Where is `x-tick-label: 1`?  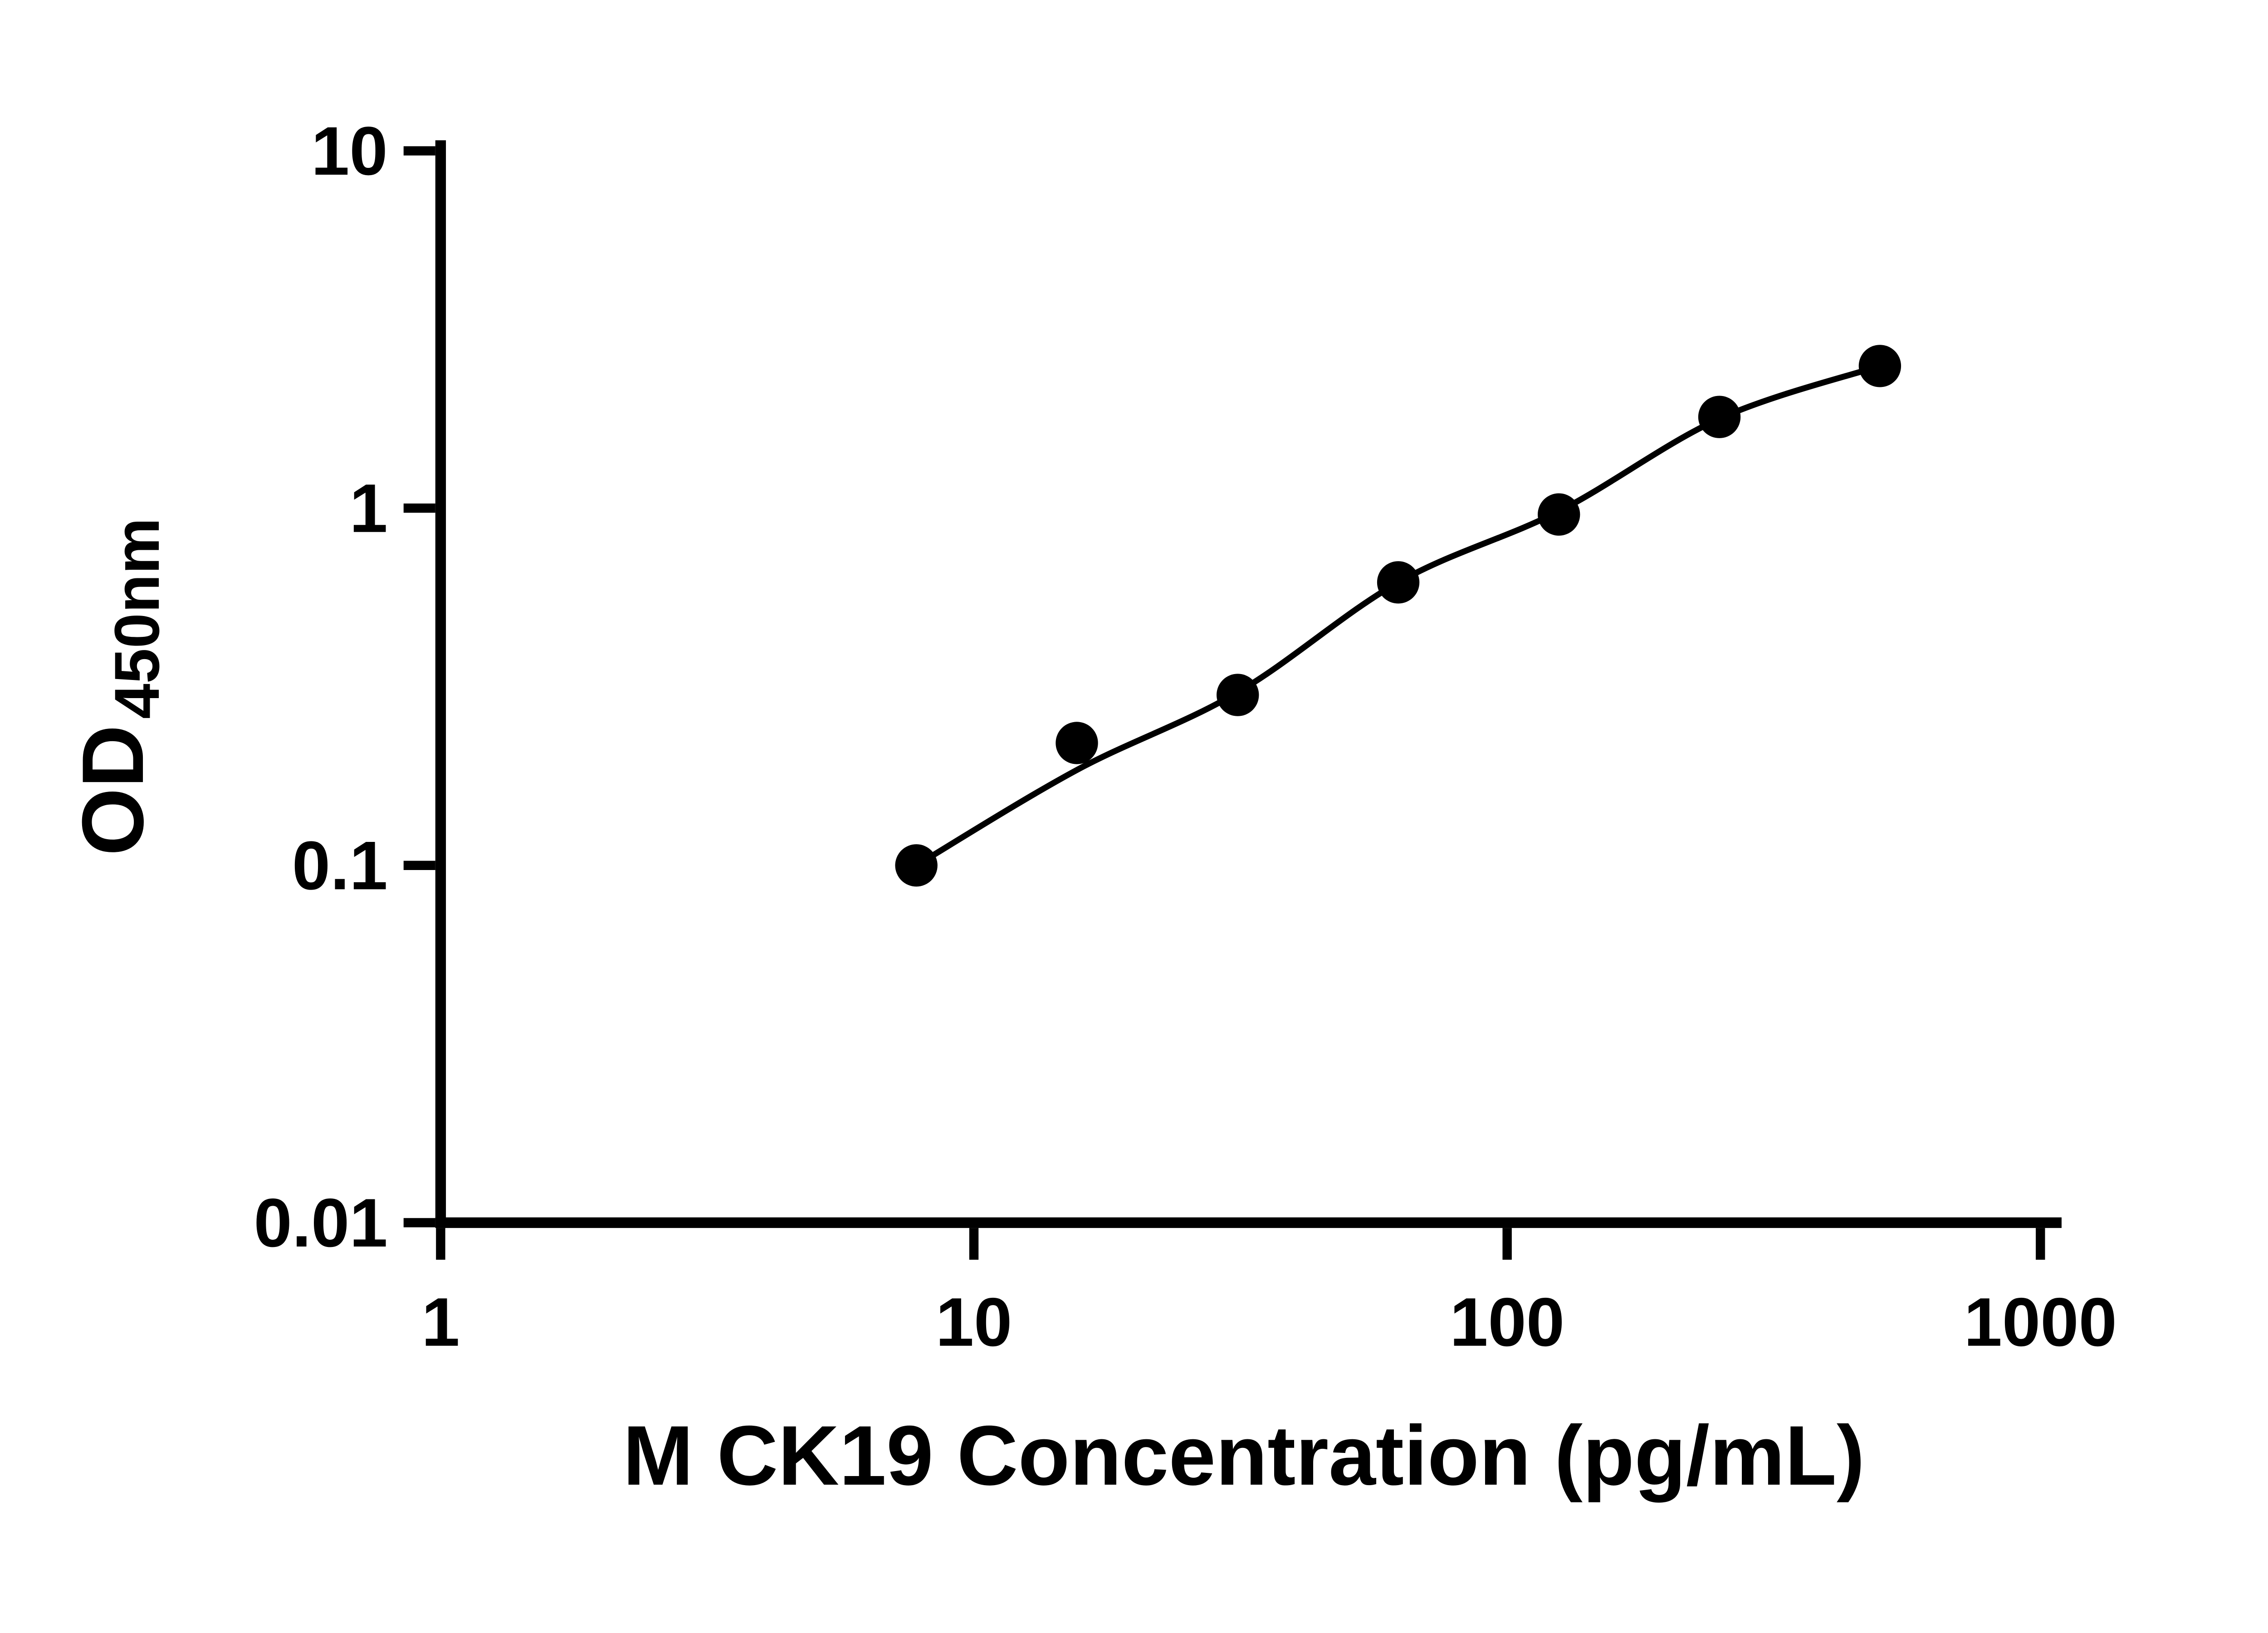
x-tick-label: 1 is located at coordinates (440, 1322).